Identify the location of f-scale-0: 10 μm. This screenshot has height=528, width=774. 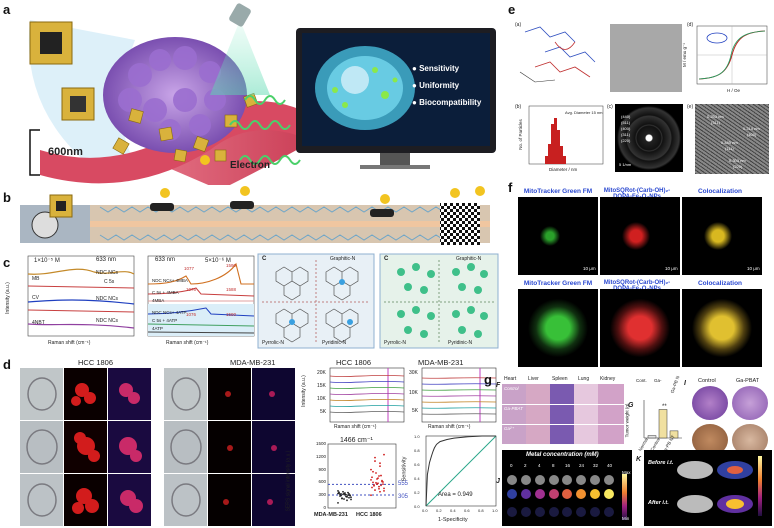
(589, 268).